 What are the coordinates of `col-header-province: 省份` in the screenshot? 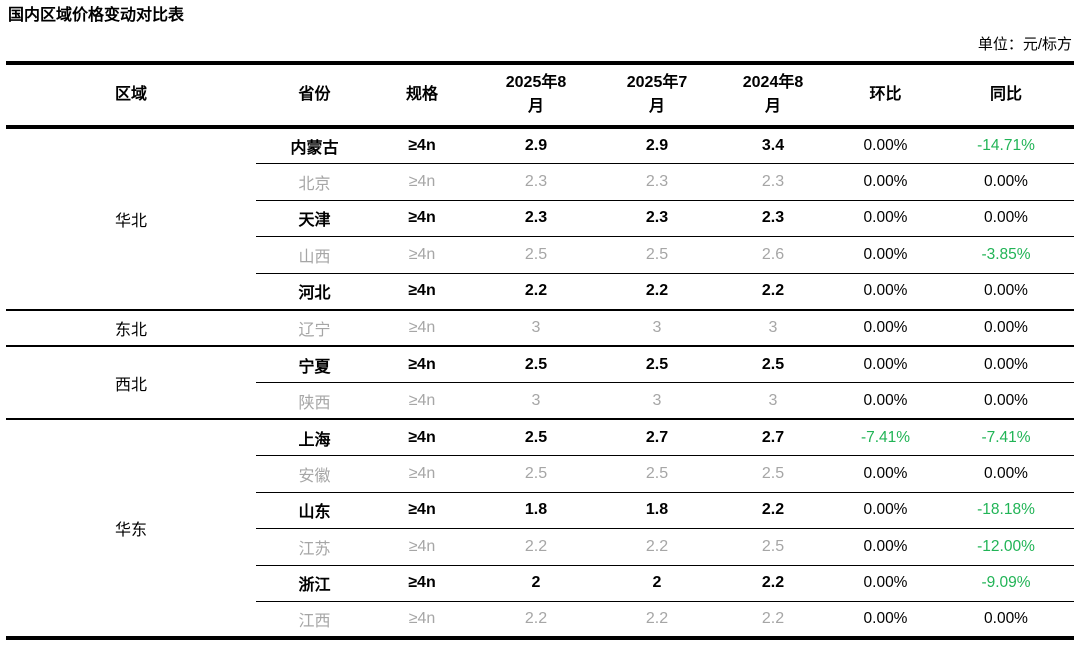 It's located at (314, 96).